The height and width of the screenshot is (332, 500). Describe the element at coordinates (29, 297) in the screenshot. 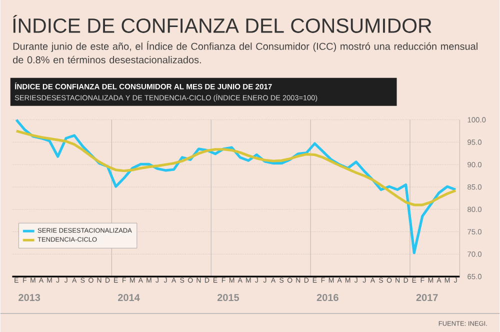

I see `text: 2013` at that location.